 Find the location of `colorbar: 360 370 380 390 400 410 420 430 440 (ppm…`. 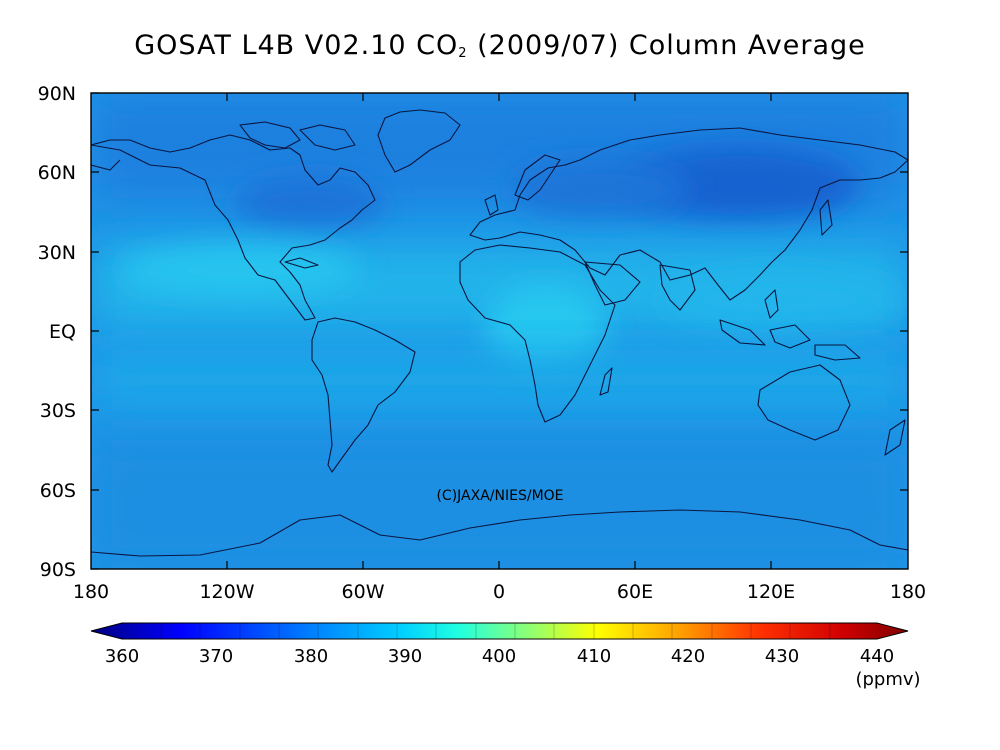

colorbar: 360 370 380 390 400 410 420 430 440 (ppm… is located at coordinates (505, 656).